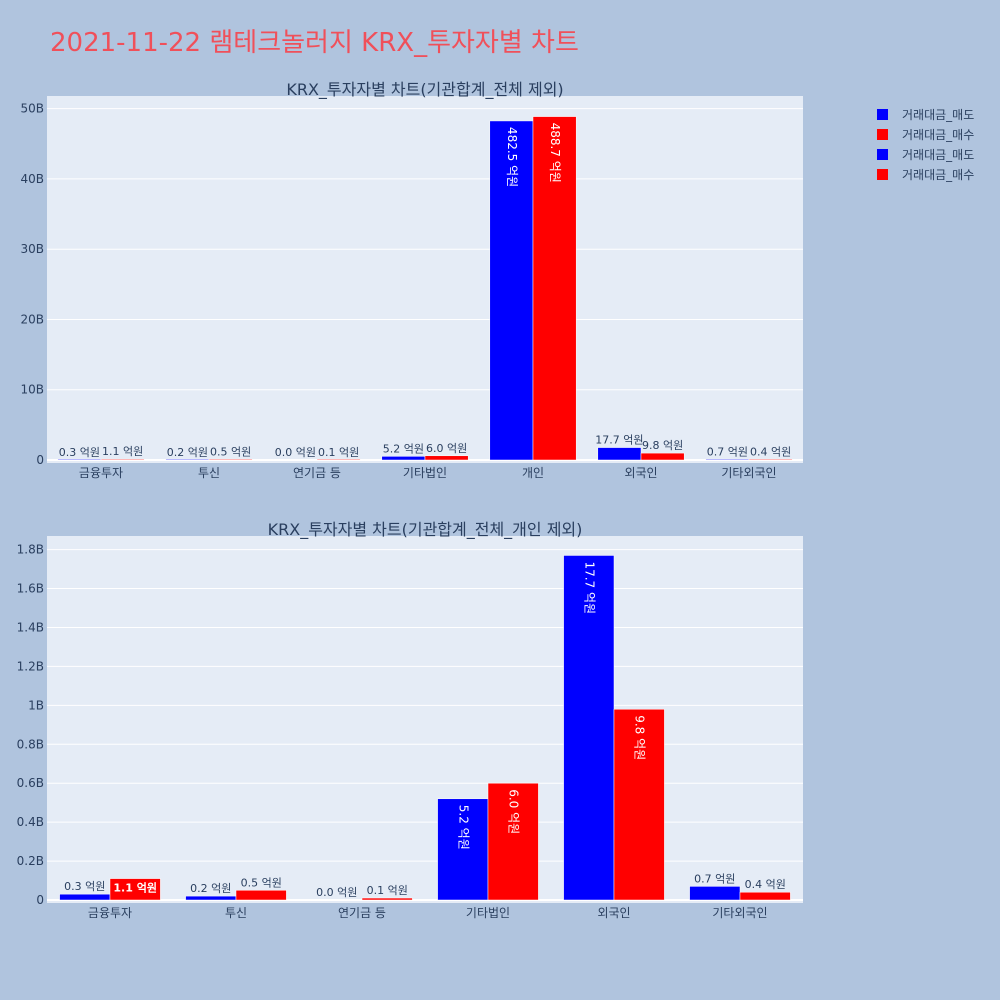 This screenshot has width=1000, height=1000. Describe the element at coordinates (555, 153) in the screenshot. I see `data-label: 488.7 억원` at that location.